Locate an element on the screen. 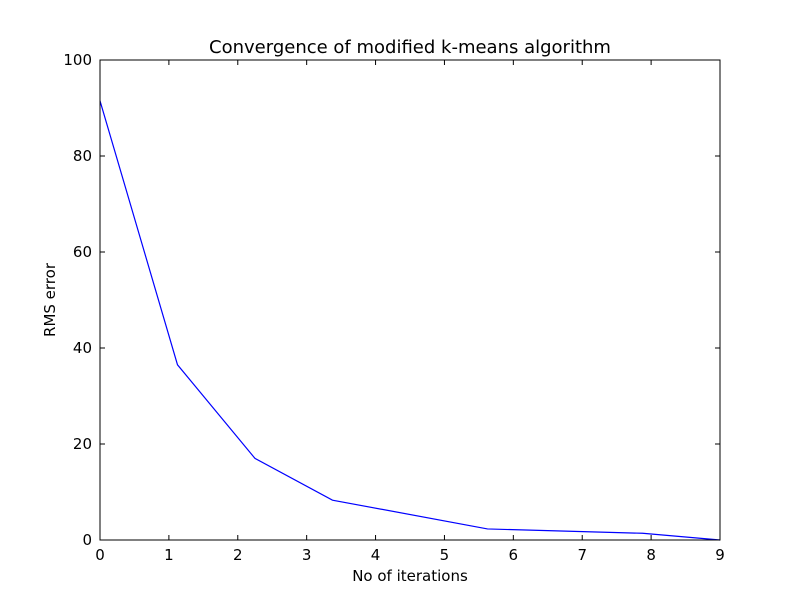 The height and width of the screenshot is (600, 800). y-tick-label: 80 is located at coordinates (82, 156).